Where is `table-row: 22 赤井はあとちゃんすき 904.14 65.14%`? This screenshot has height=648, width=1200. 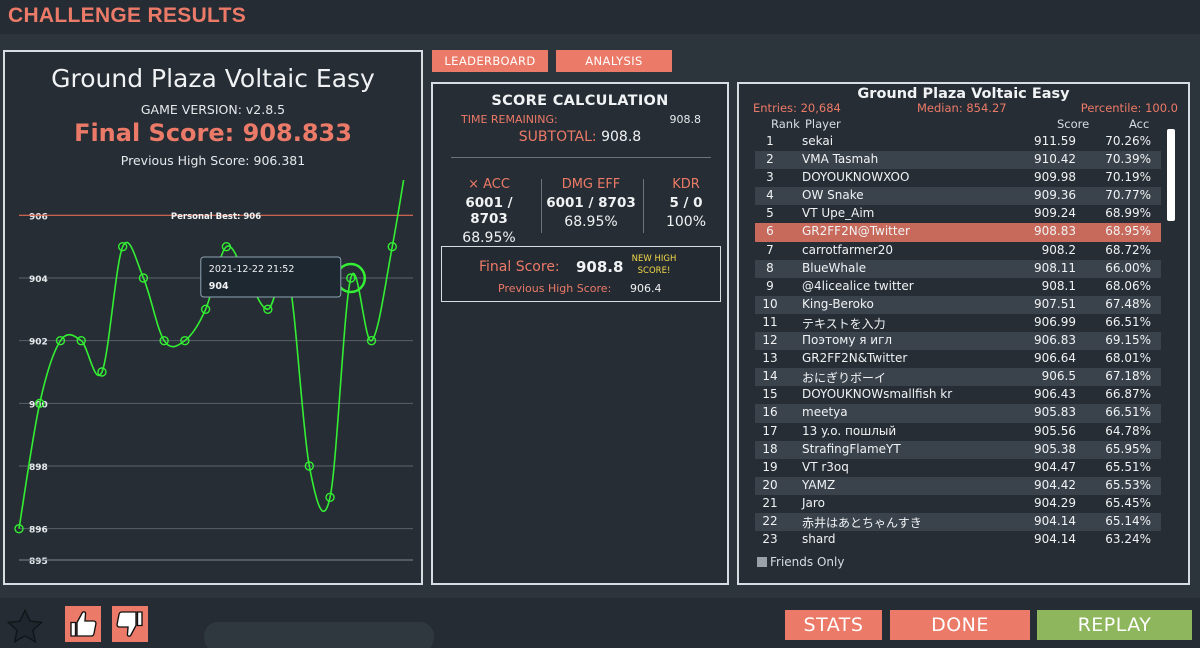
table-row: 22 赤井はあとちゃんすき 904.14 65.14% is located at coordinates (958, 522).